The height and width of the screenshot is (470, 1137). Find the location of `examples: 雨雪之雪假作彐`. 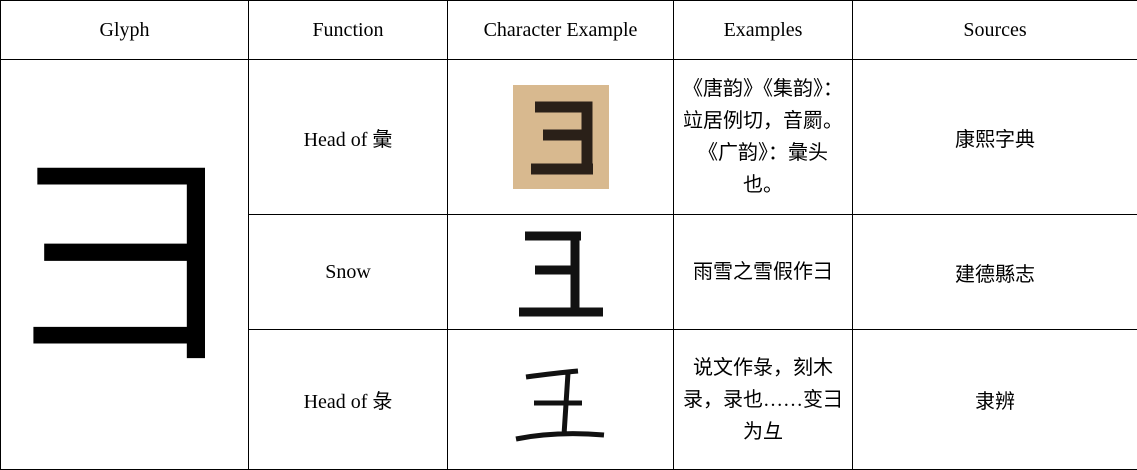

examples: 雨雪之雪假作彐 is located at coordinates (763, 272).